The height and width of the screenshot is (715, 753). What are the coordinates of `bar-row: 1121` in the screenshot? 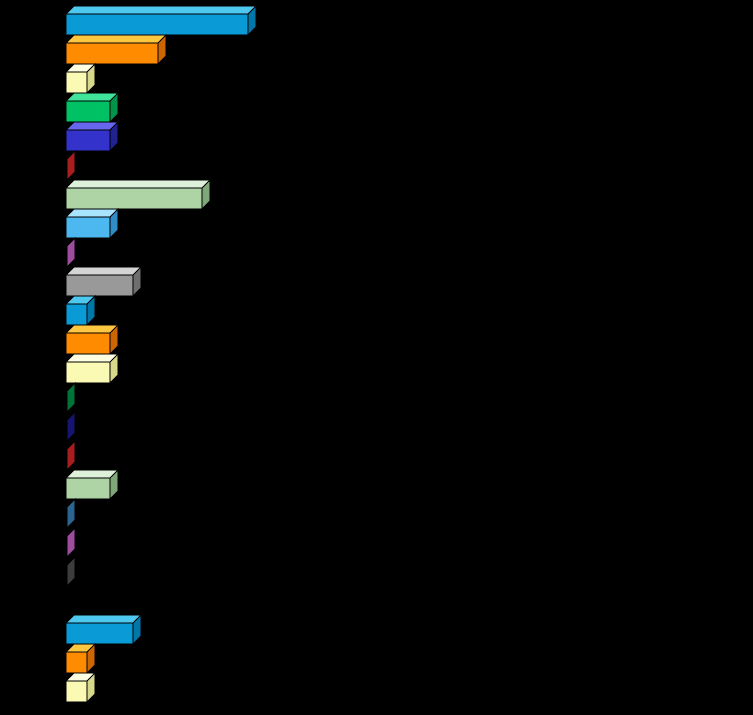 It's located at (80, 310).